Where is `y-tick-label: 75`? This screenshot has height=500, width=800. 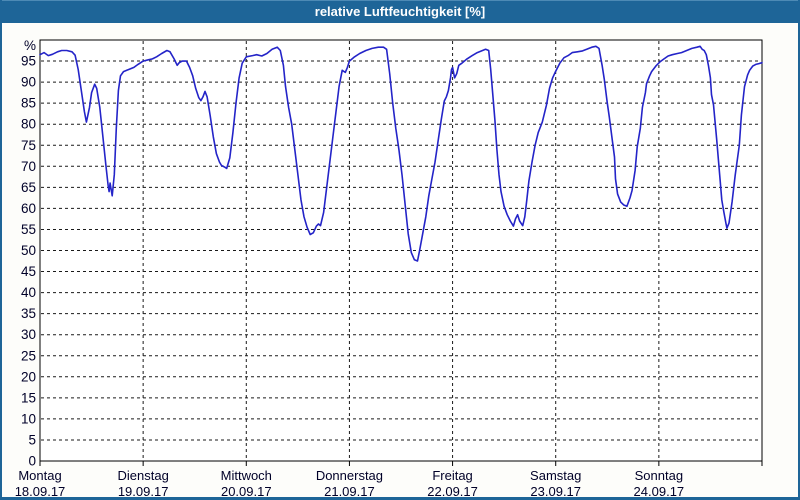 y-tick-label: 75 is located at coordinates (28, 145).